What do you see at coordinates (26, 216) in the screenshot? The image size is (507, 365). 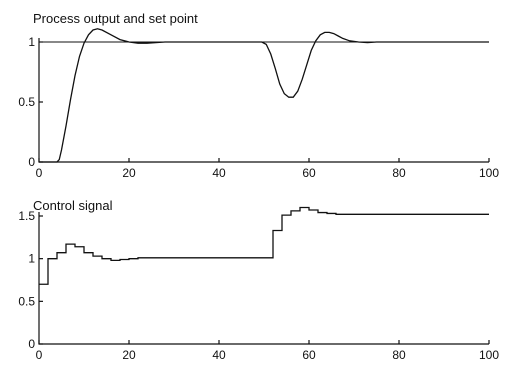 I see `y-tick-label: 1.5` at bounding box center [26, 216].